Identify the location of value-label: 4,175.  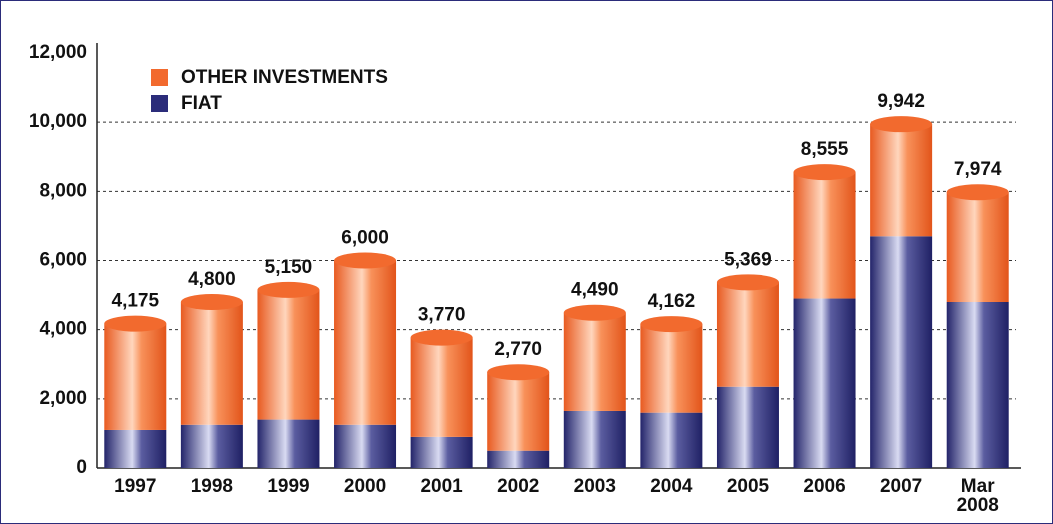
(136, 301).